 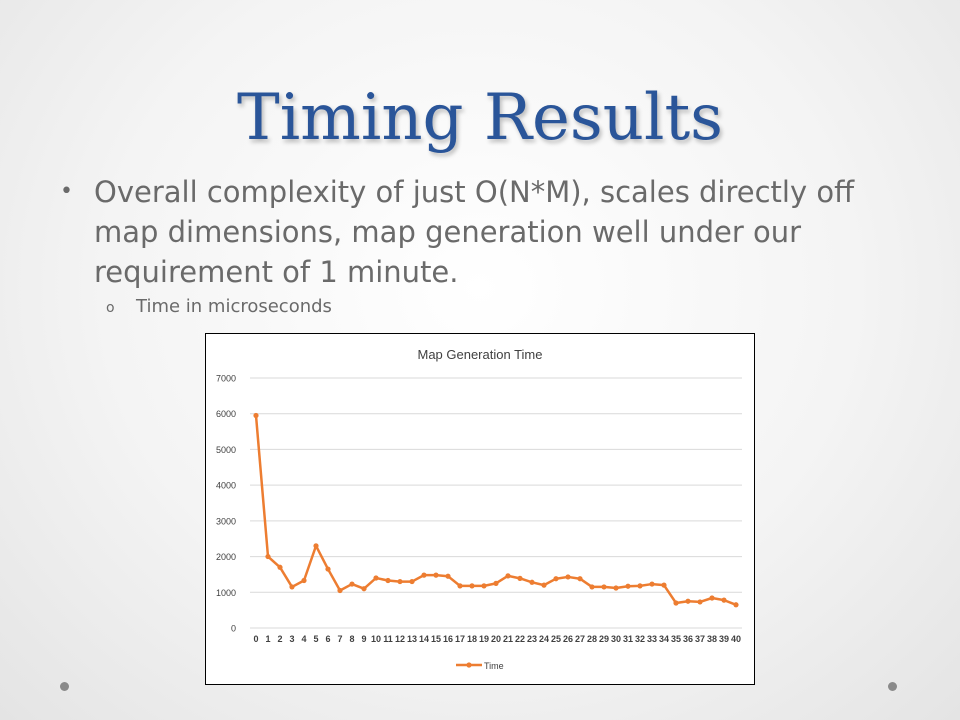 What do you see at coordinates (592, 639) in the screenshot?
I see `x-tick-label: 28` at bounding box center [592, 639].